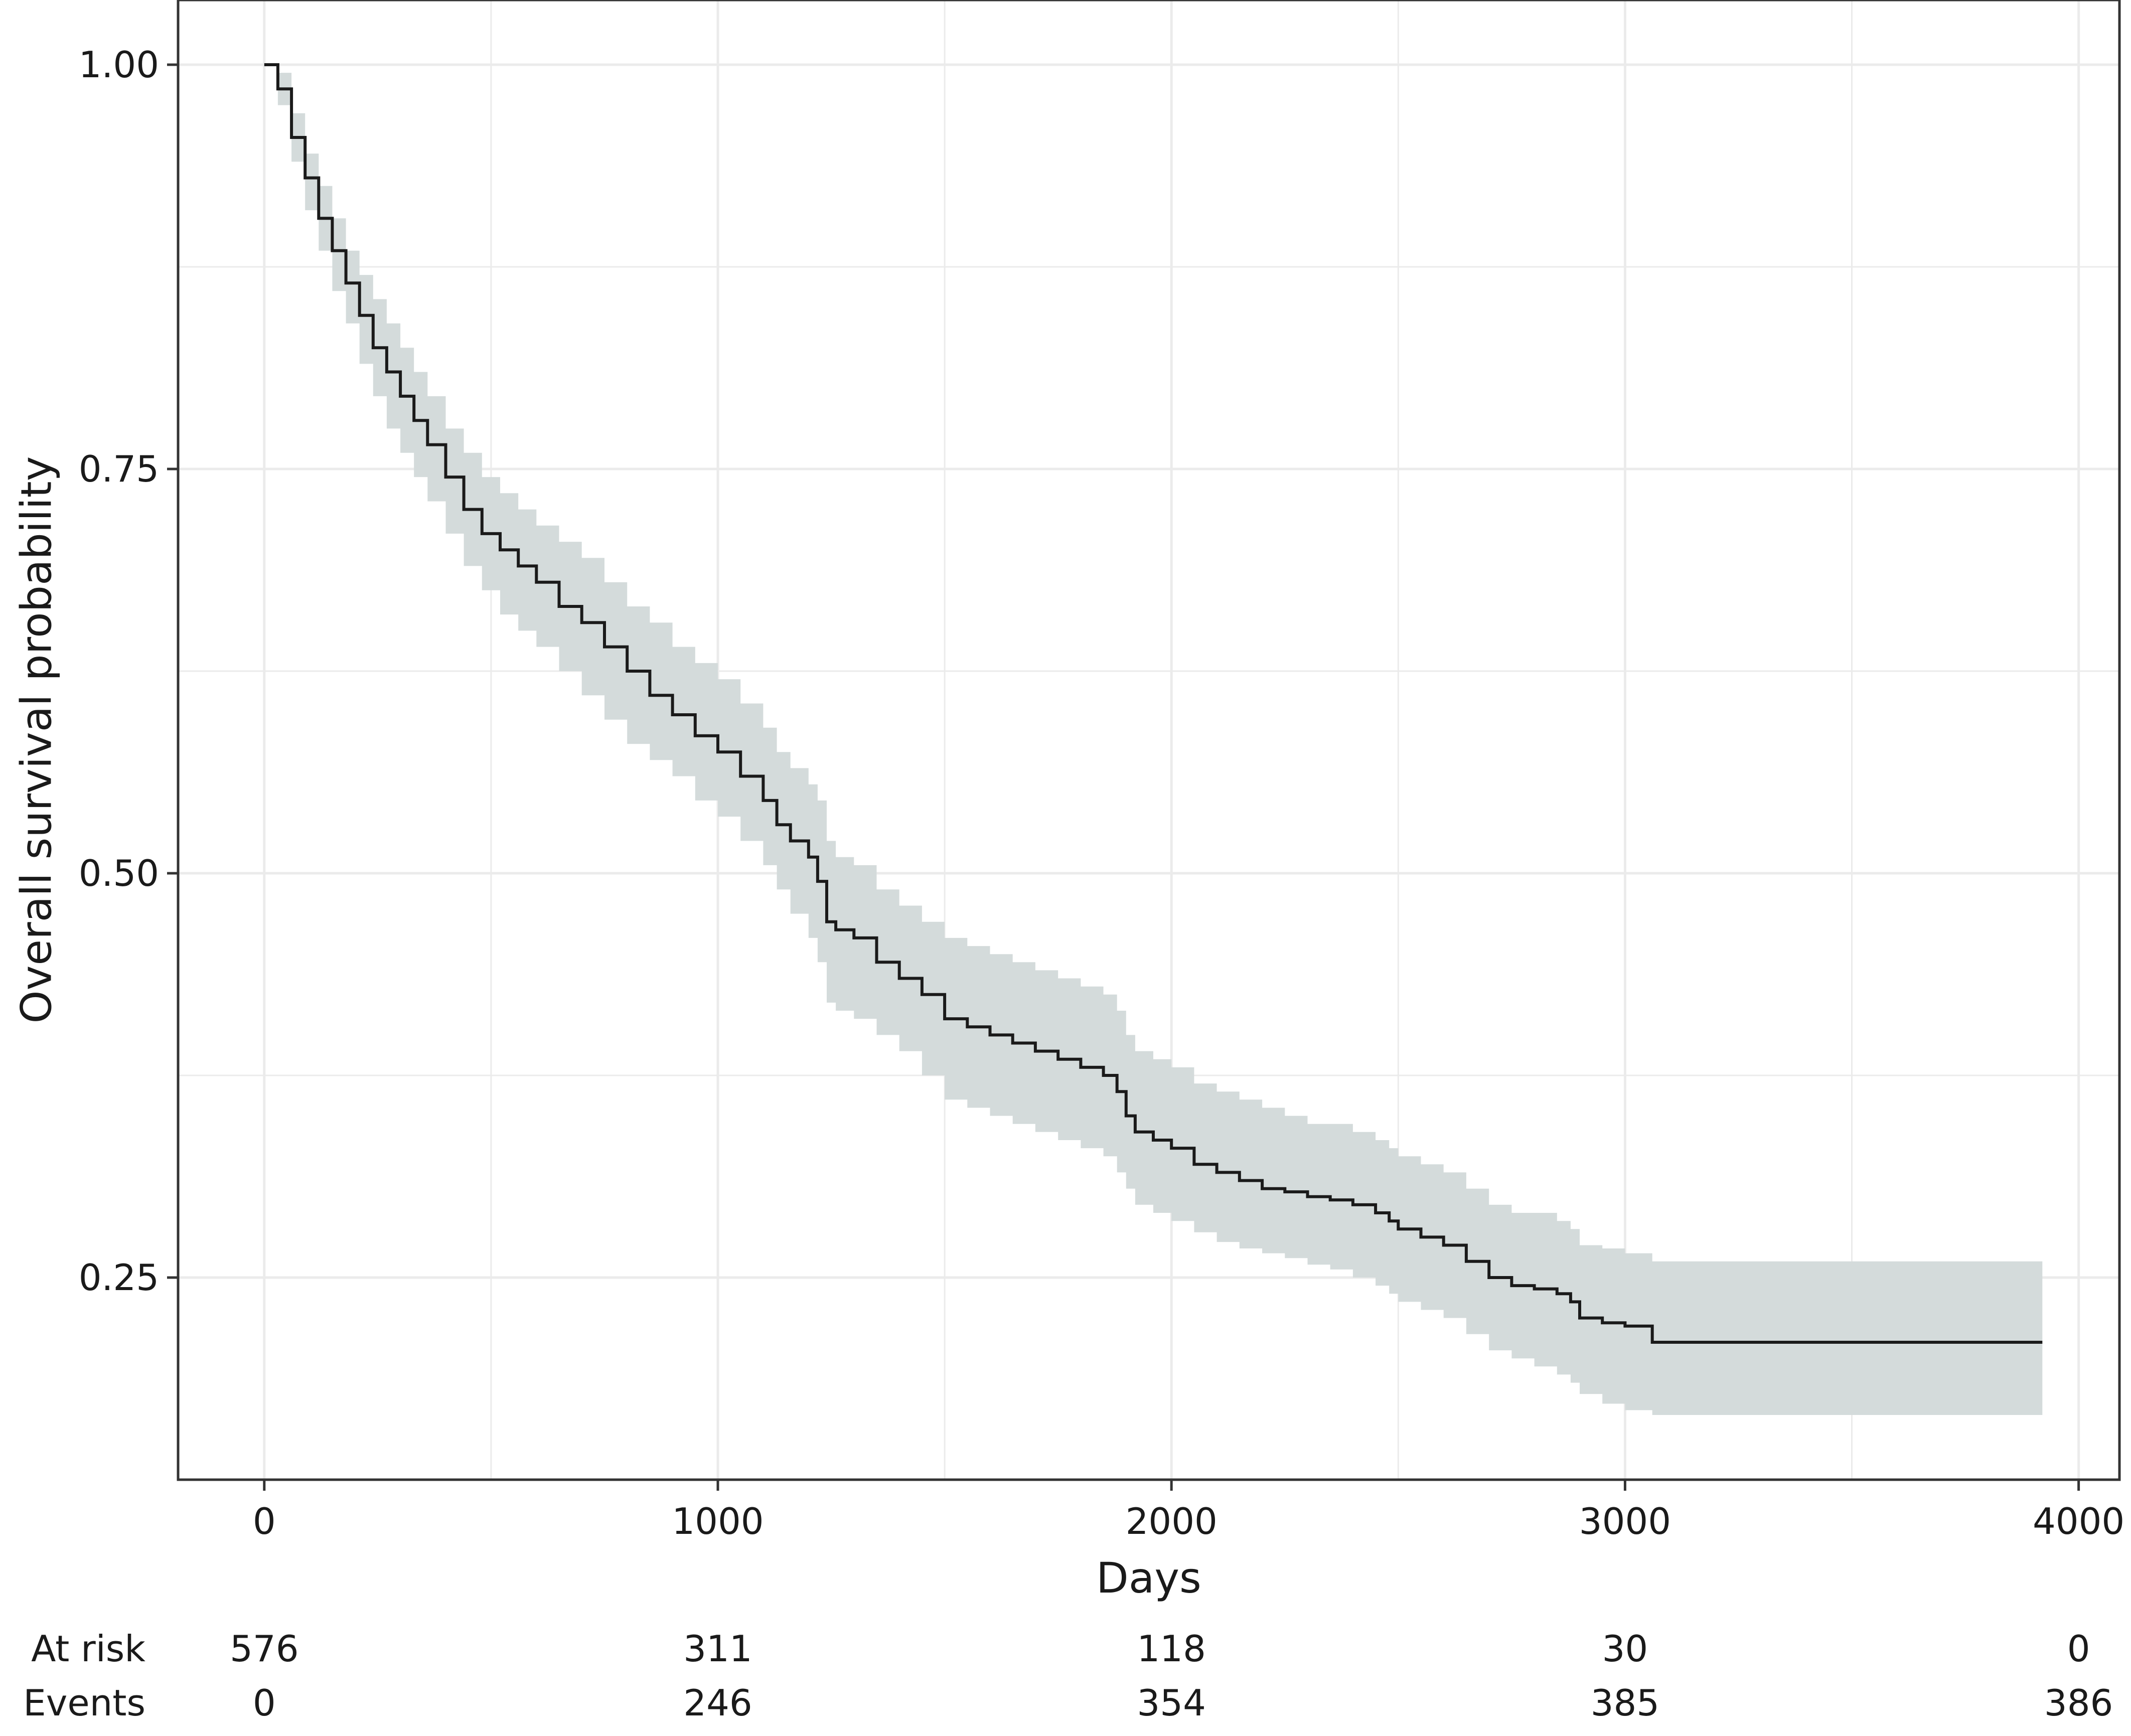 The width and height of the screenshot is (2131, 1736). I want to click on x-tick-label: 1000, so click(718, 1521).